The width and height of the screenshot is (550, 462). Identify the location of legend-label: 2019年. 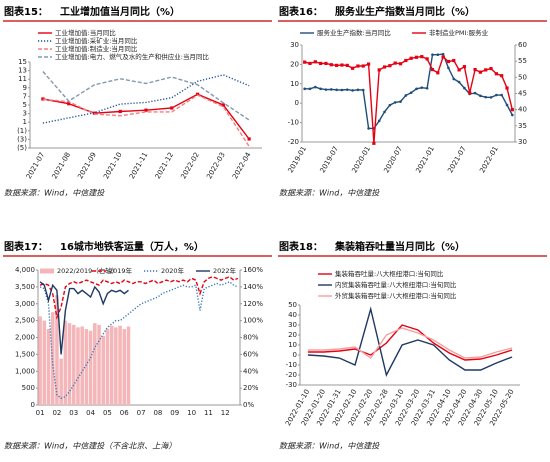
(121, 270).